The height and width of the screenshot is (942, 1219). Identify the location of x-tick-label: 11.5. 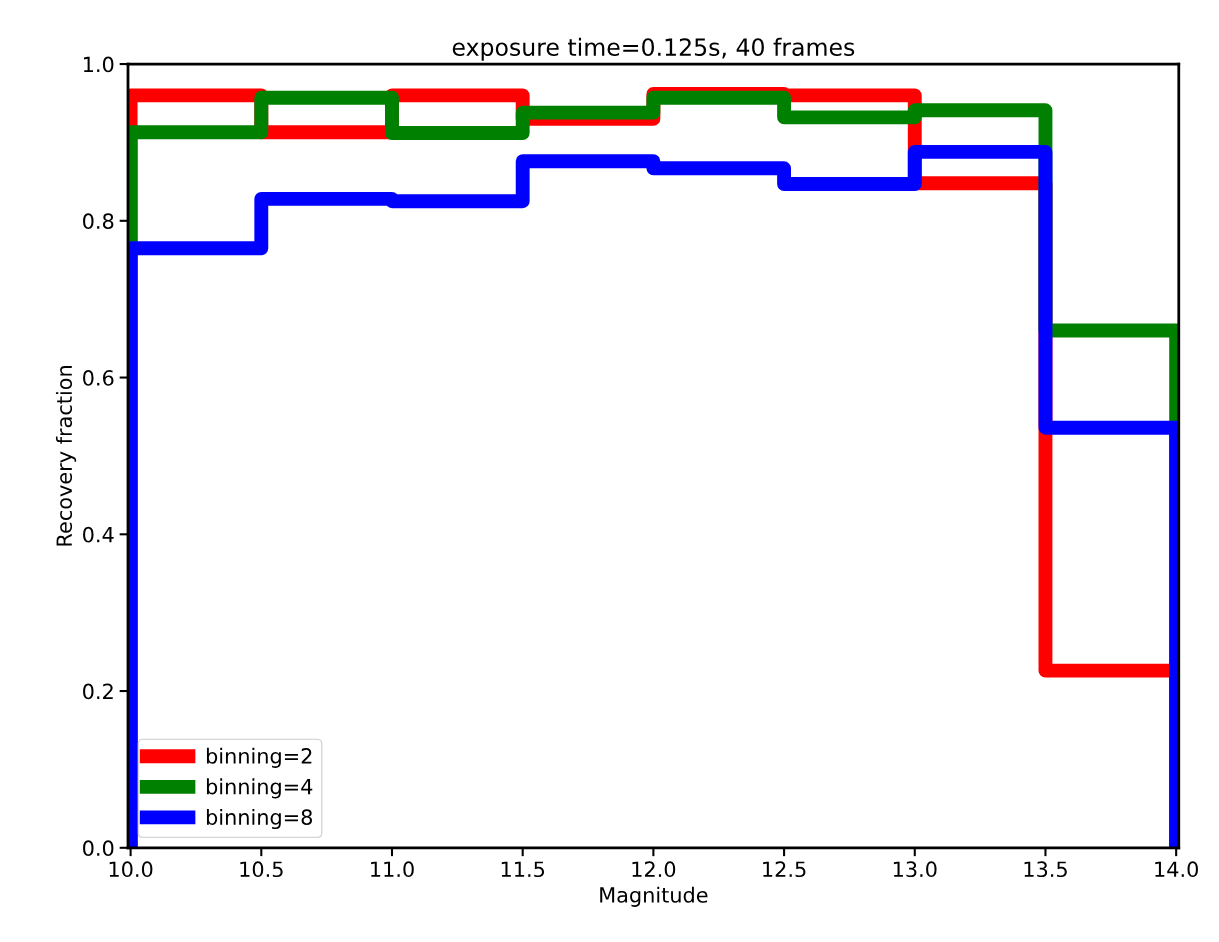
(523, 869).